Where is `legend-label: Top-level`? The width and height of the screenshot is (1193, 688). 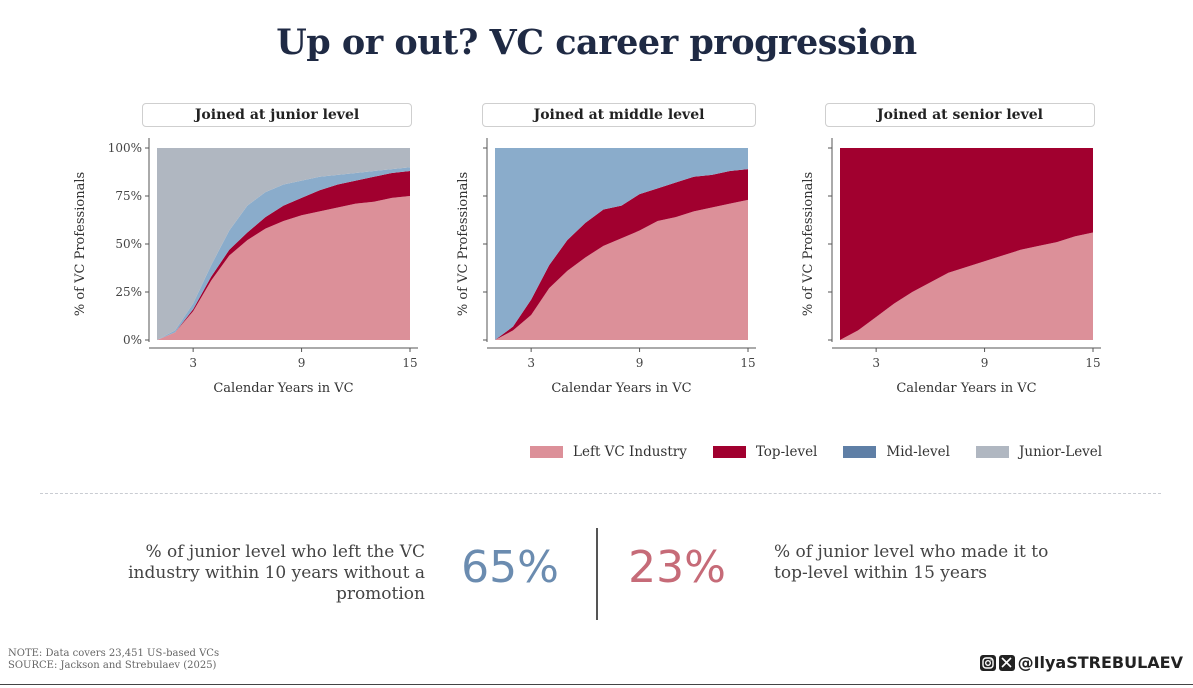
legend-label: Top-level is located at coordinates (786, 452).